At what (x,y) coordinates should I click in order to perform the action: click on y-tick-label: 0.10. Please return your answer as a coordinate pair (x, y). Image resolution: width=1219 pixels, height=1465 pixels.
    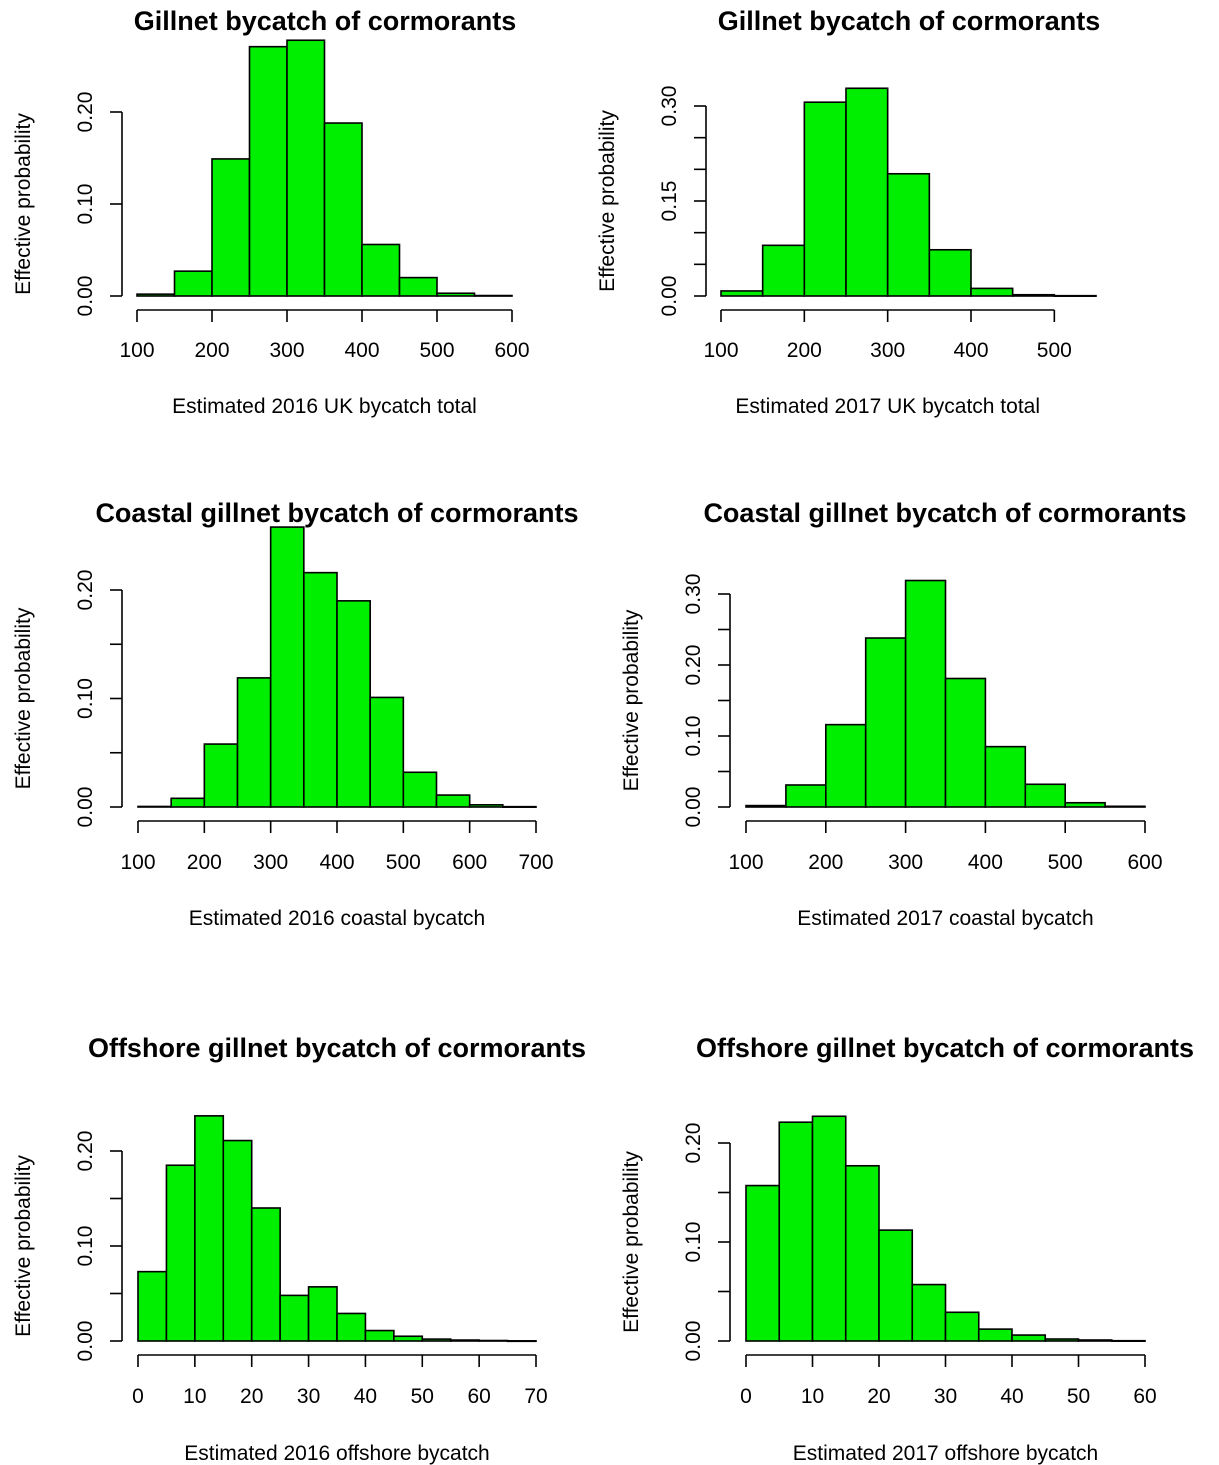
    Looking at the image, I should click on (85, 204).